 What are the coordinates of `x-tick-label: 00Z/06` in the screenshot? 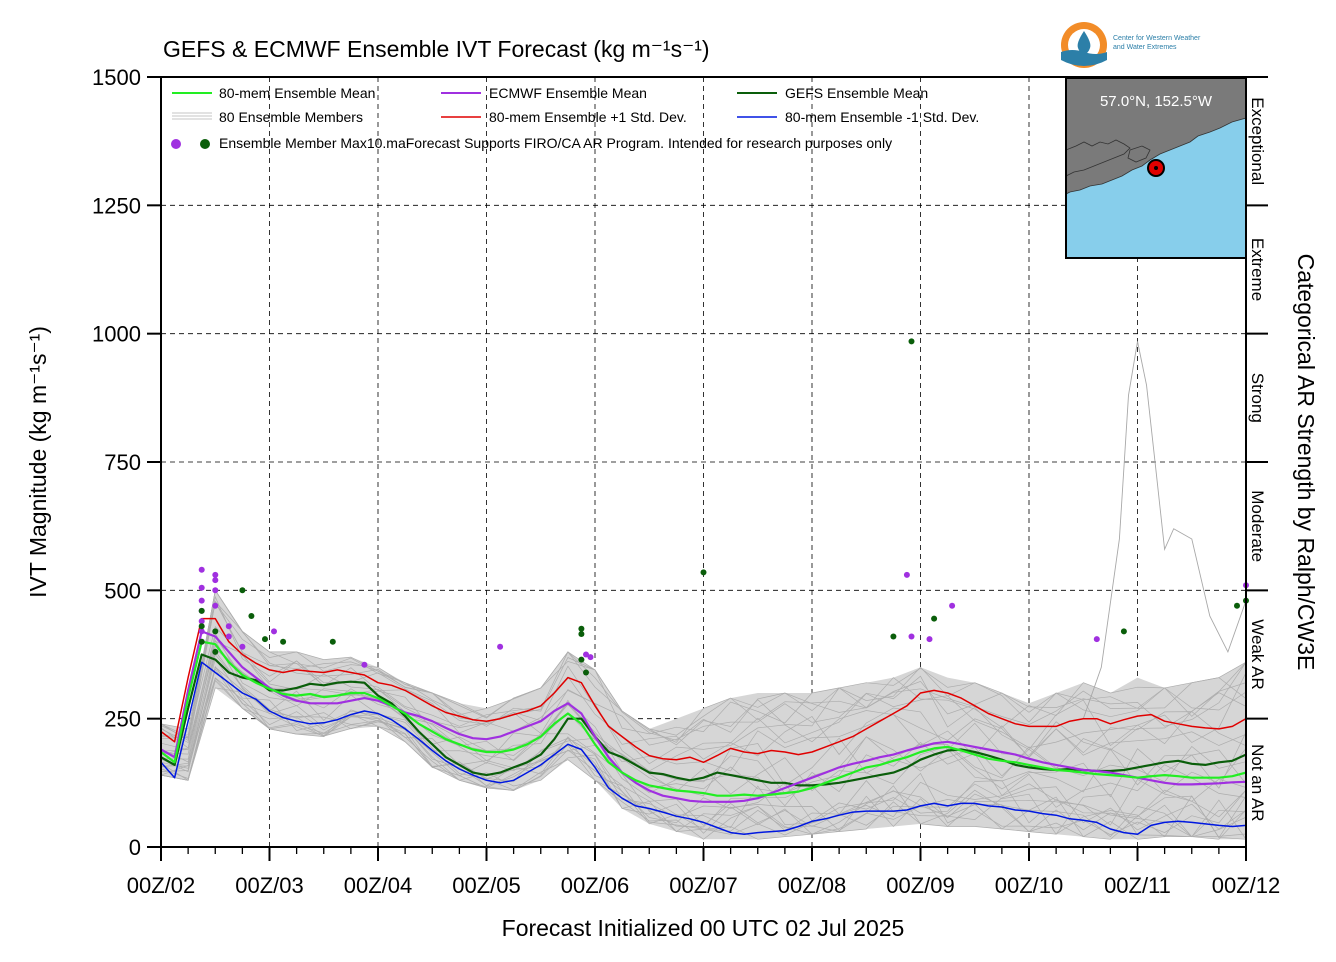 It's located at (595, 885).